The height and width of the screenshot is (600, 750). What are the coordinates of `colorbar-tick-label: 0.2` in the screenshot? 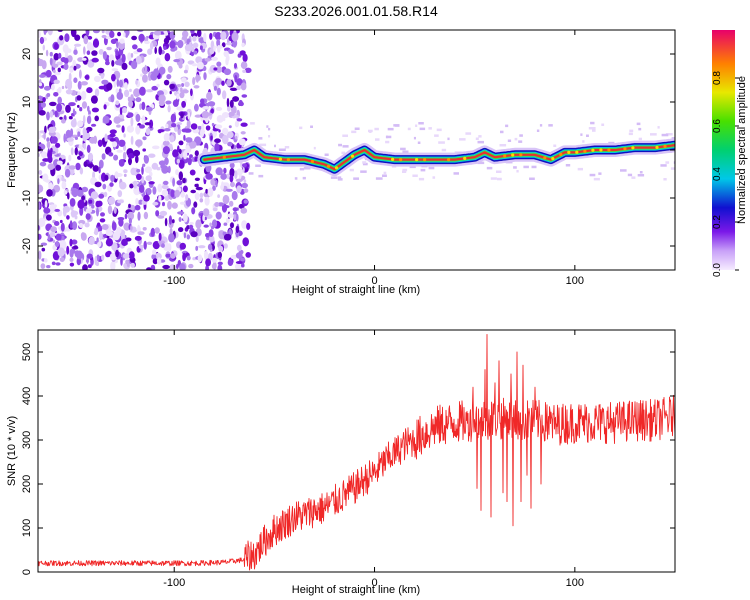 It's located at (717, 222).